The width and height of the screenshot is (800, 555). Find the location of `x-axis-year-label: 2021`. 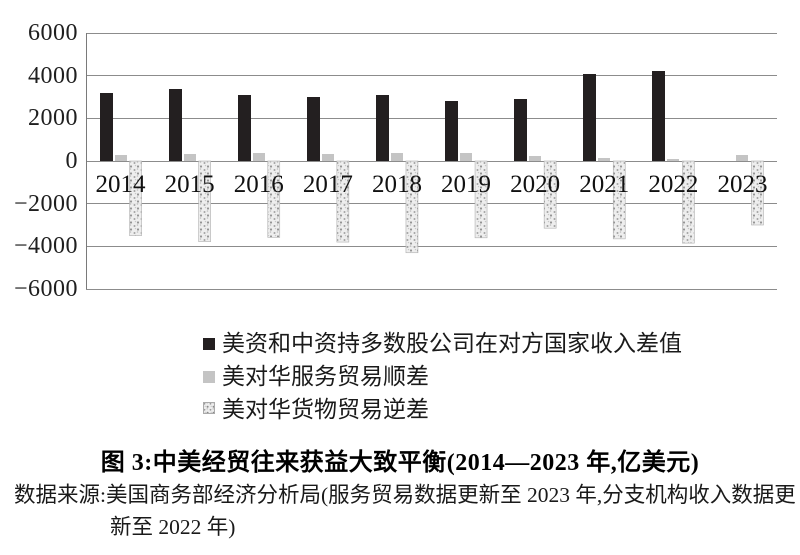

x-axis-year-label: 2021 is located at coordinates (604, 184).